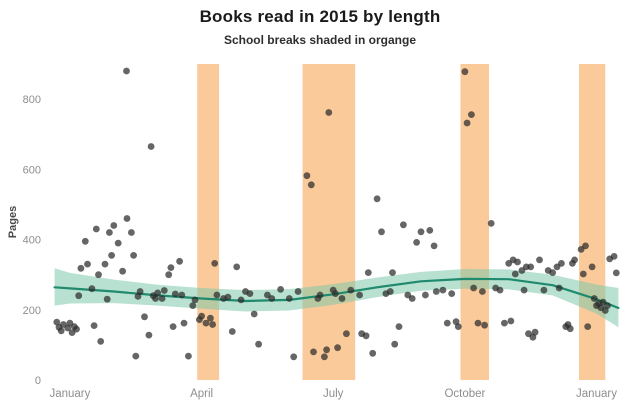 This screenshot has height=412, width=640. Describe the element at coordinates (333, 394) in the screenshot. I see `x-tick-label: July` at that location.